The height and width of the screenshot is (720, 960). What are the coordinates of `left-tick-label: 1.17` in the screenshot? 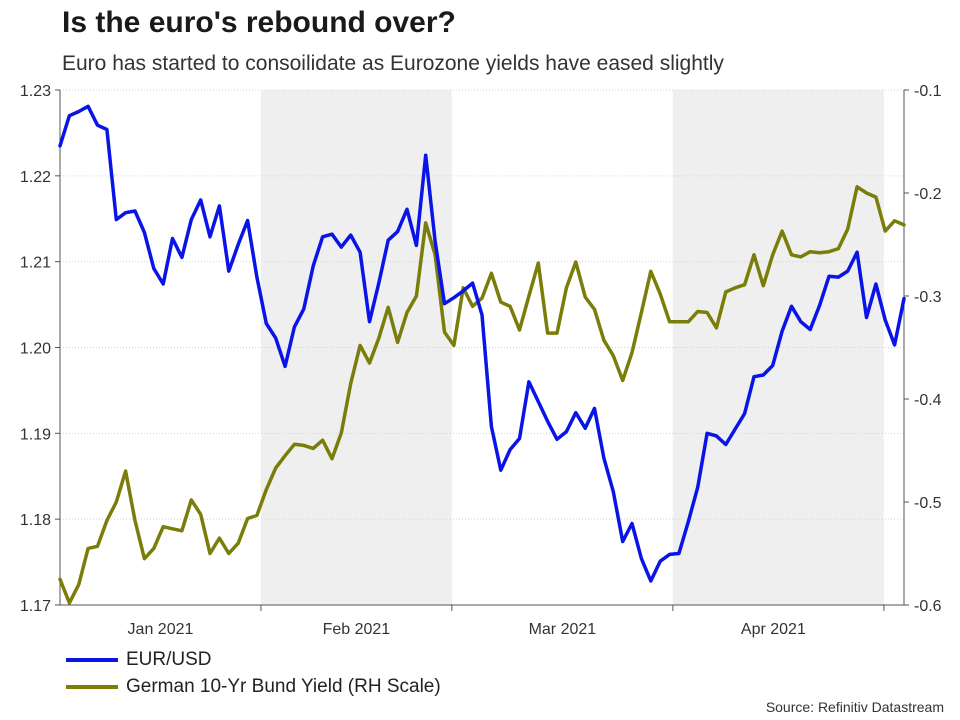 It's located at (35, 606).